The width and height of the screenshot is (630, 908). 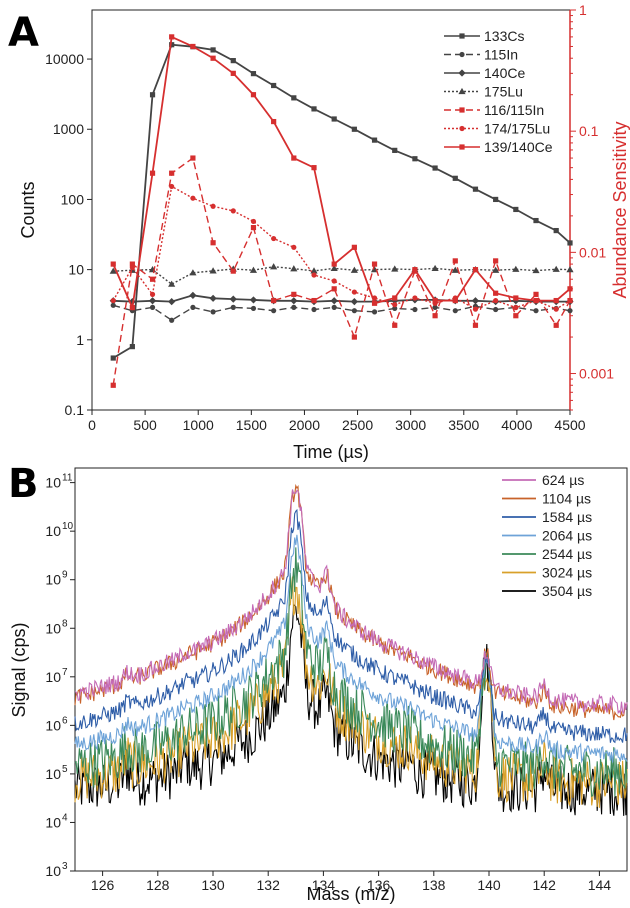 I want to click on legend-label: 174/175Lu, so click(x=517, y=129).